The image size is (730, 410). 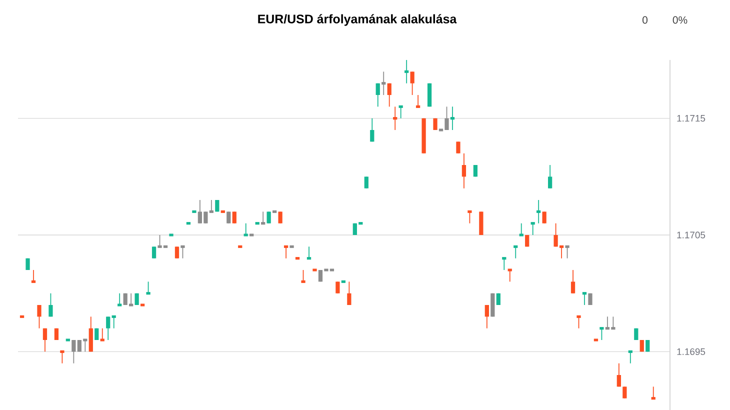 What do you see at coordinates (357, 20) in the screenshot?
I see `chart-title: EUR/USD árfolyamának alakulása` at bounding box center [357, 20].